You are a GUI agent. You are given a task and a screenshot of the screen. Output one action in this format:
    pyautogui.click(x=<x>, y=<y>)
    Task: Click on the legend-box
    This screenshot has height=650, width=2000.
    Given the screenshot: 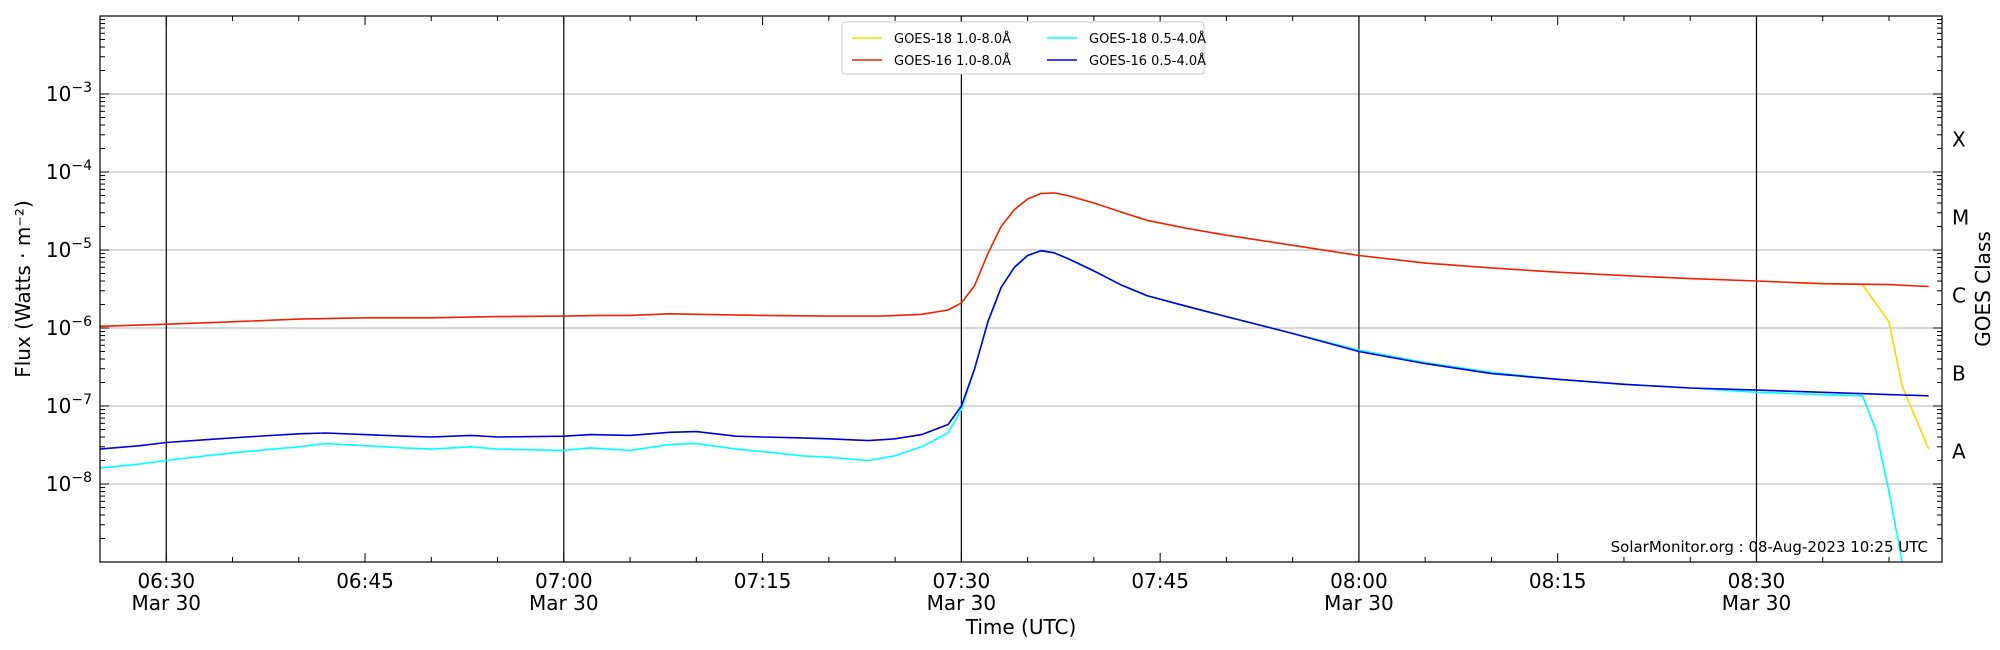 What is the action you would take?
    pyautogui.click(x=1023, y=48)
    